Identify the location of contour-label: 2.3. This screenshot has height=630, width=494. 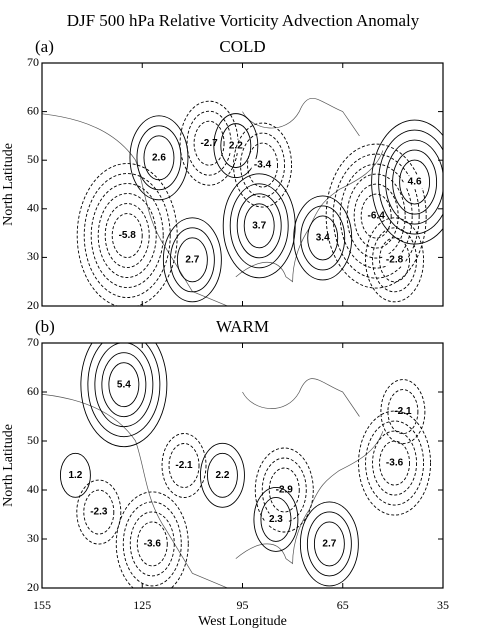
(276, 519).